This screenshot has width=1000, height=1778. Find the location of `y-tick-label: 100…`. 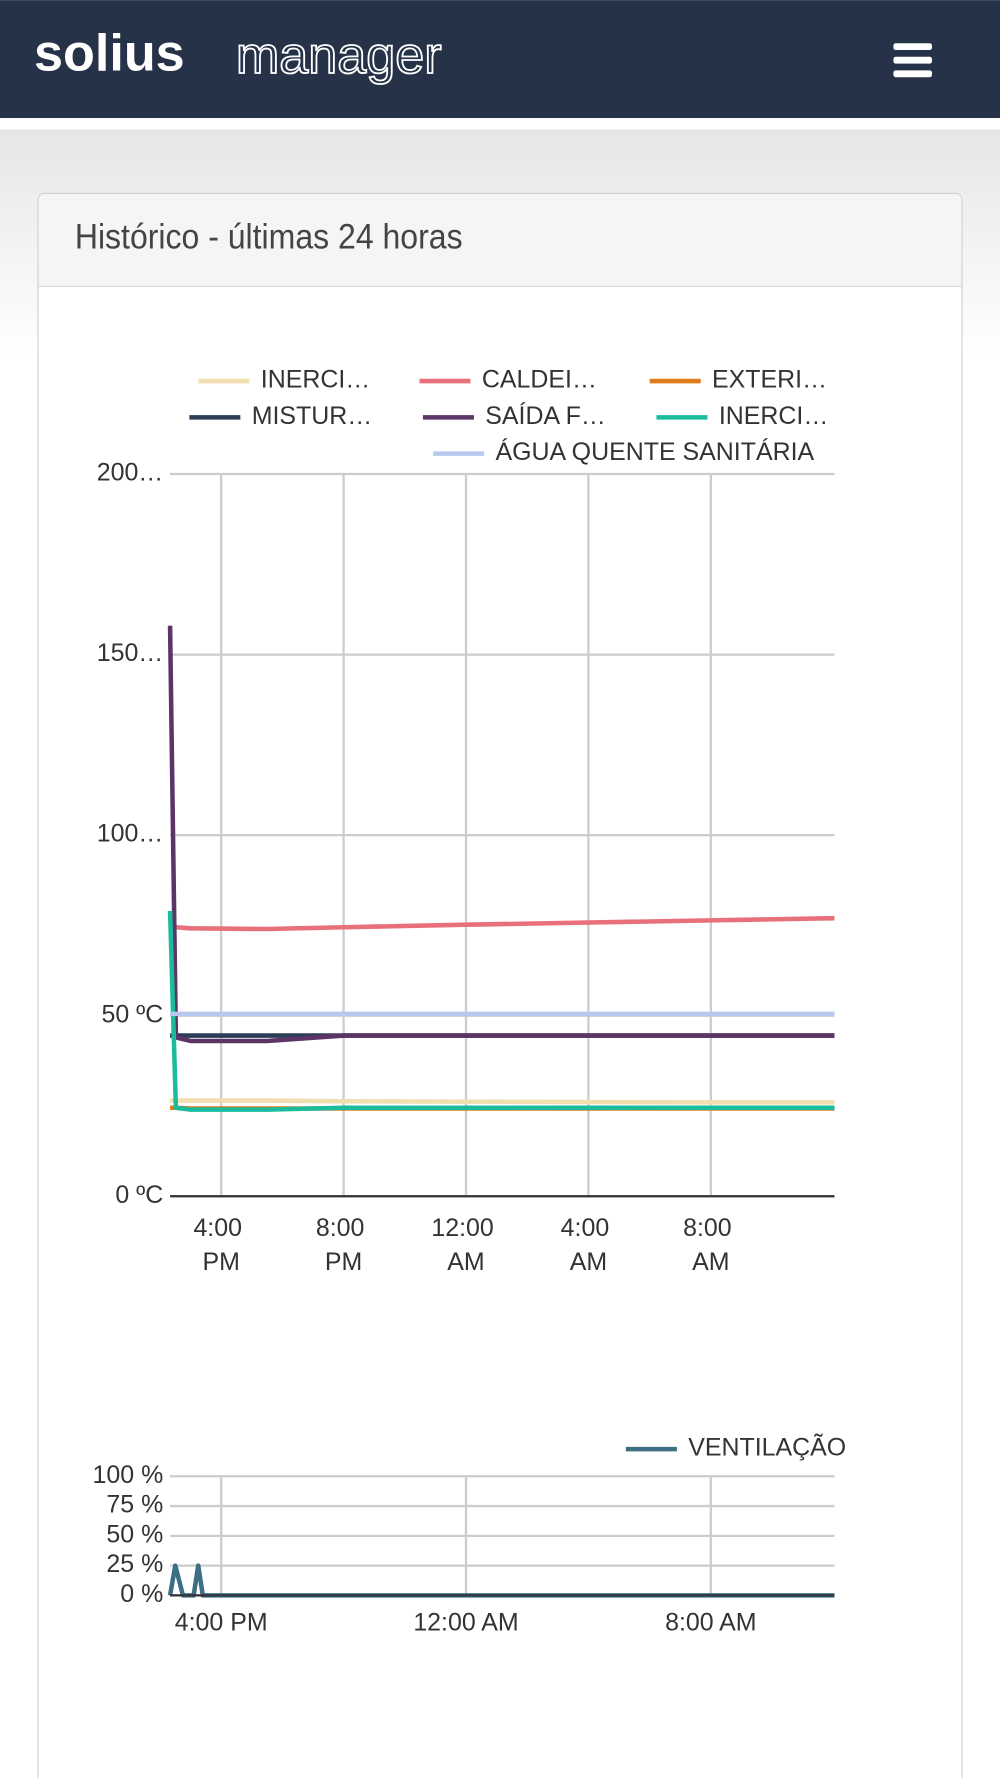

y-tick-label: 100… is located at coordinates (130, 834).